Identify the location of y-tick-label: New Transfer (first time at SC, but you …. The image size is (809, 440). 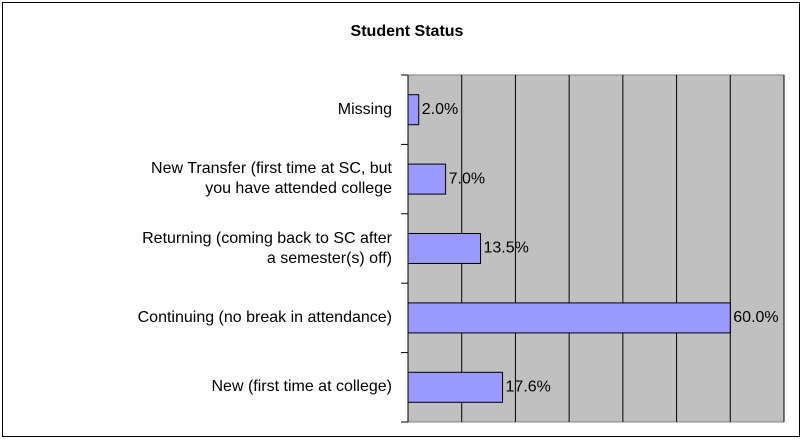
(271, 179).